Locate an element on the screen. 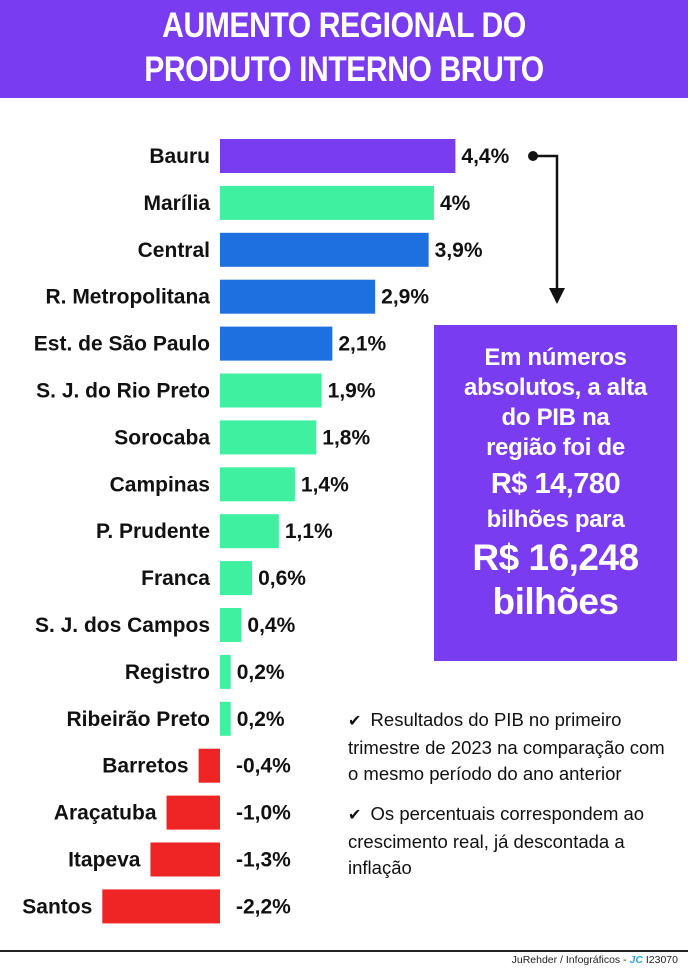 The height and width of the screenshot is (970, 688). callout-value-from: R$ 14,780 is located at coordinates (555, 484).